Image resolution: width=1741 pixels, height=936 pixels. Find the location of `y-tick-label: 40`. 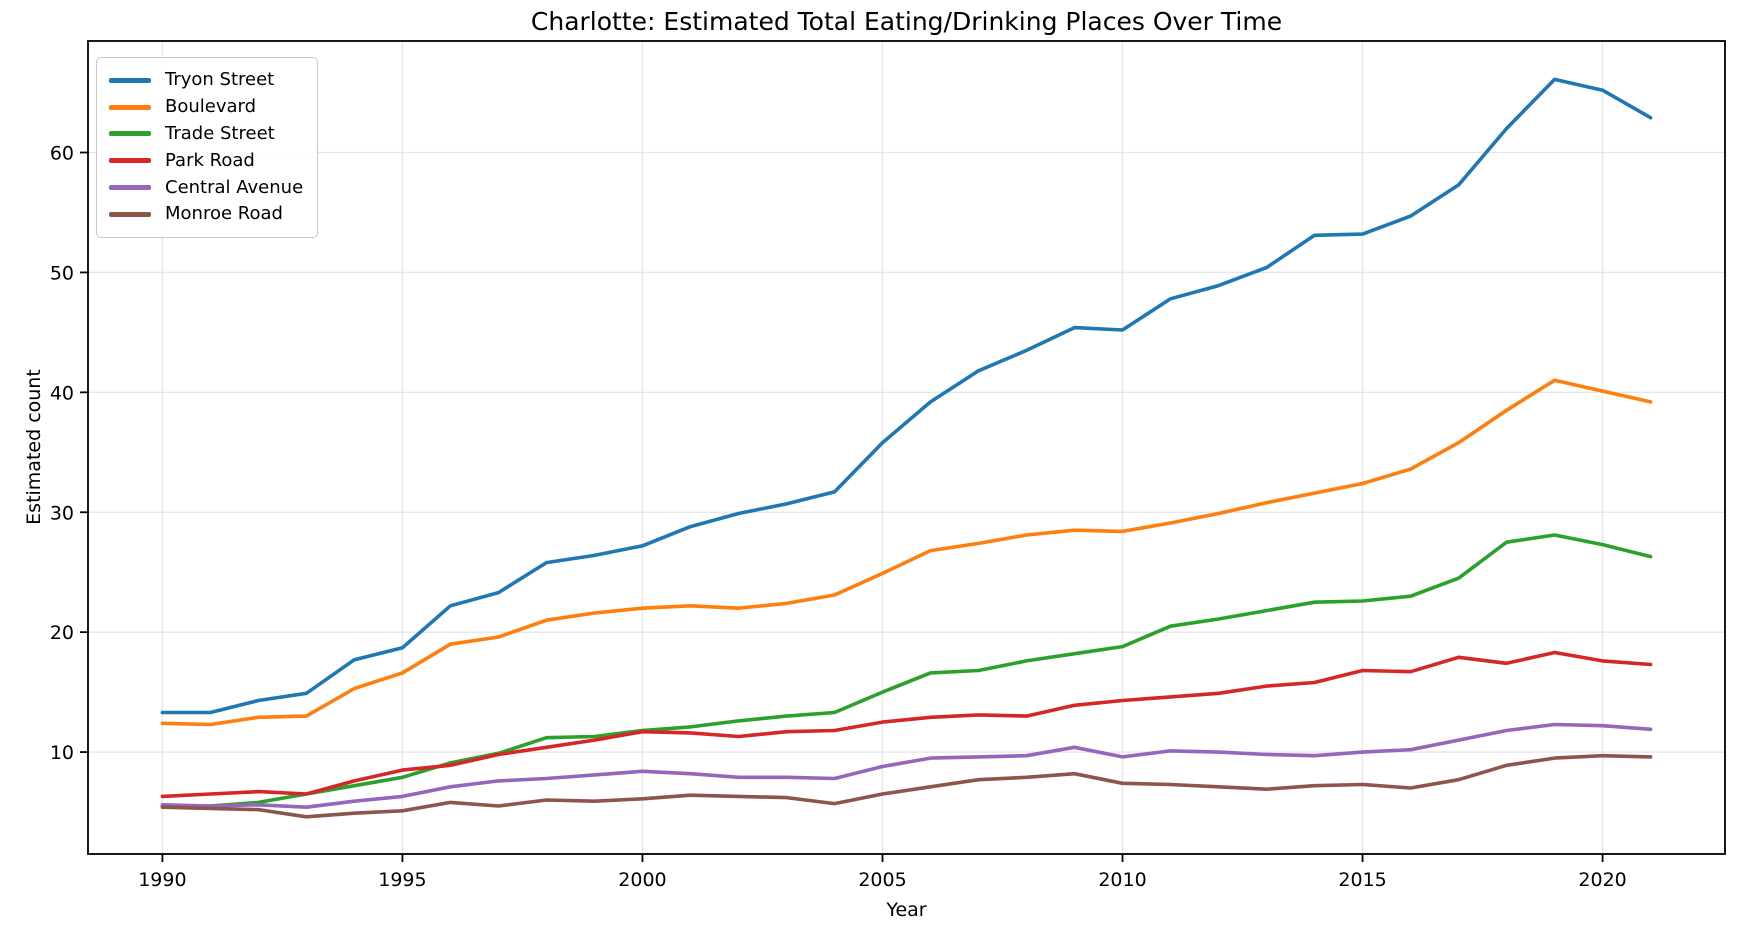

y-tick-label: 40 is located at coordinates (62, 393).